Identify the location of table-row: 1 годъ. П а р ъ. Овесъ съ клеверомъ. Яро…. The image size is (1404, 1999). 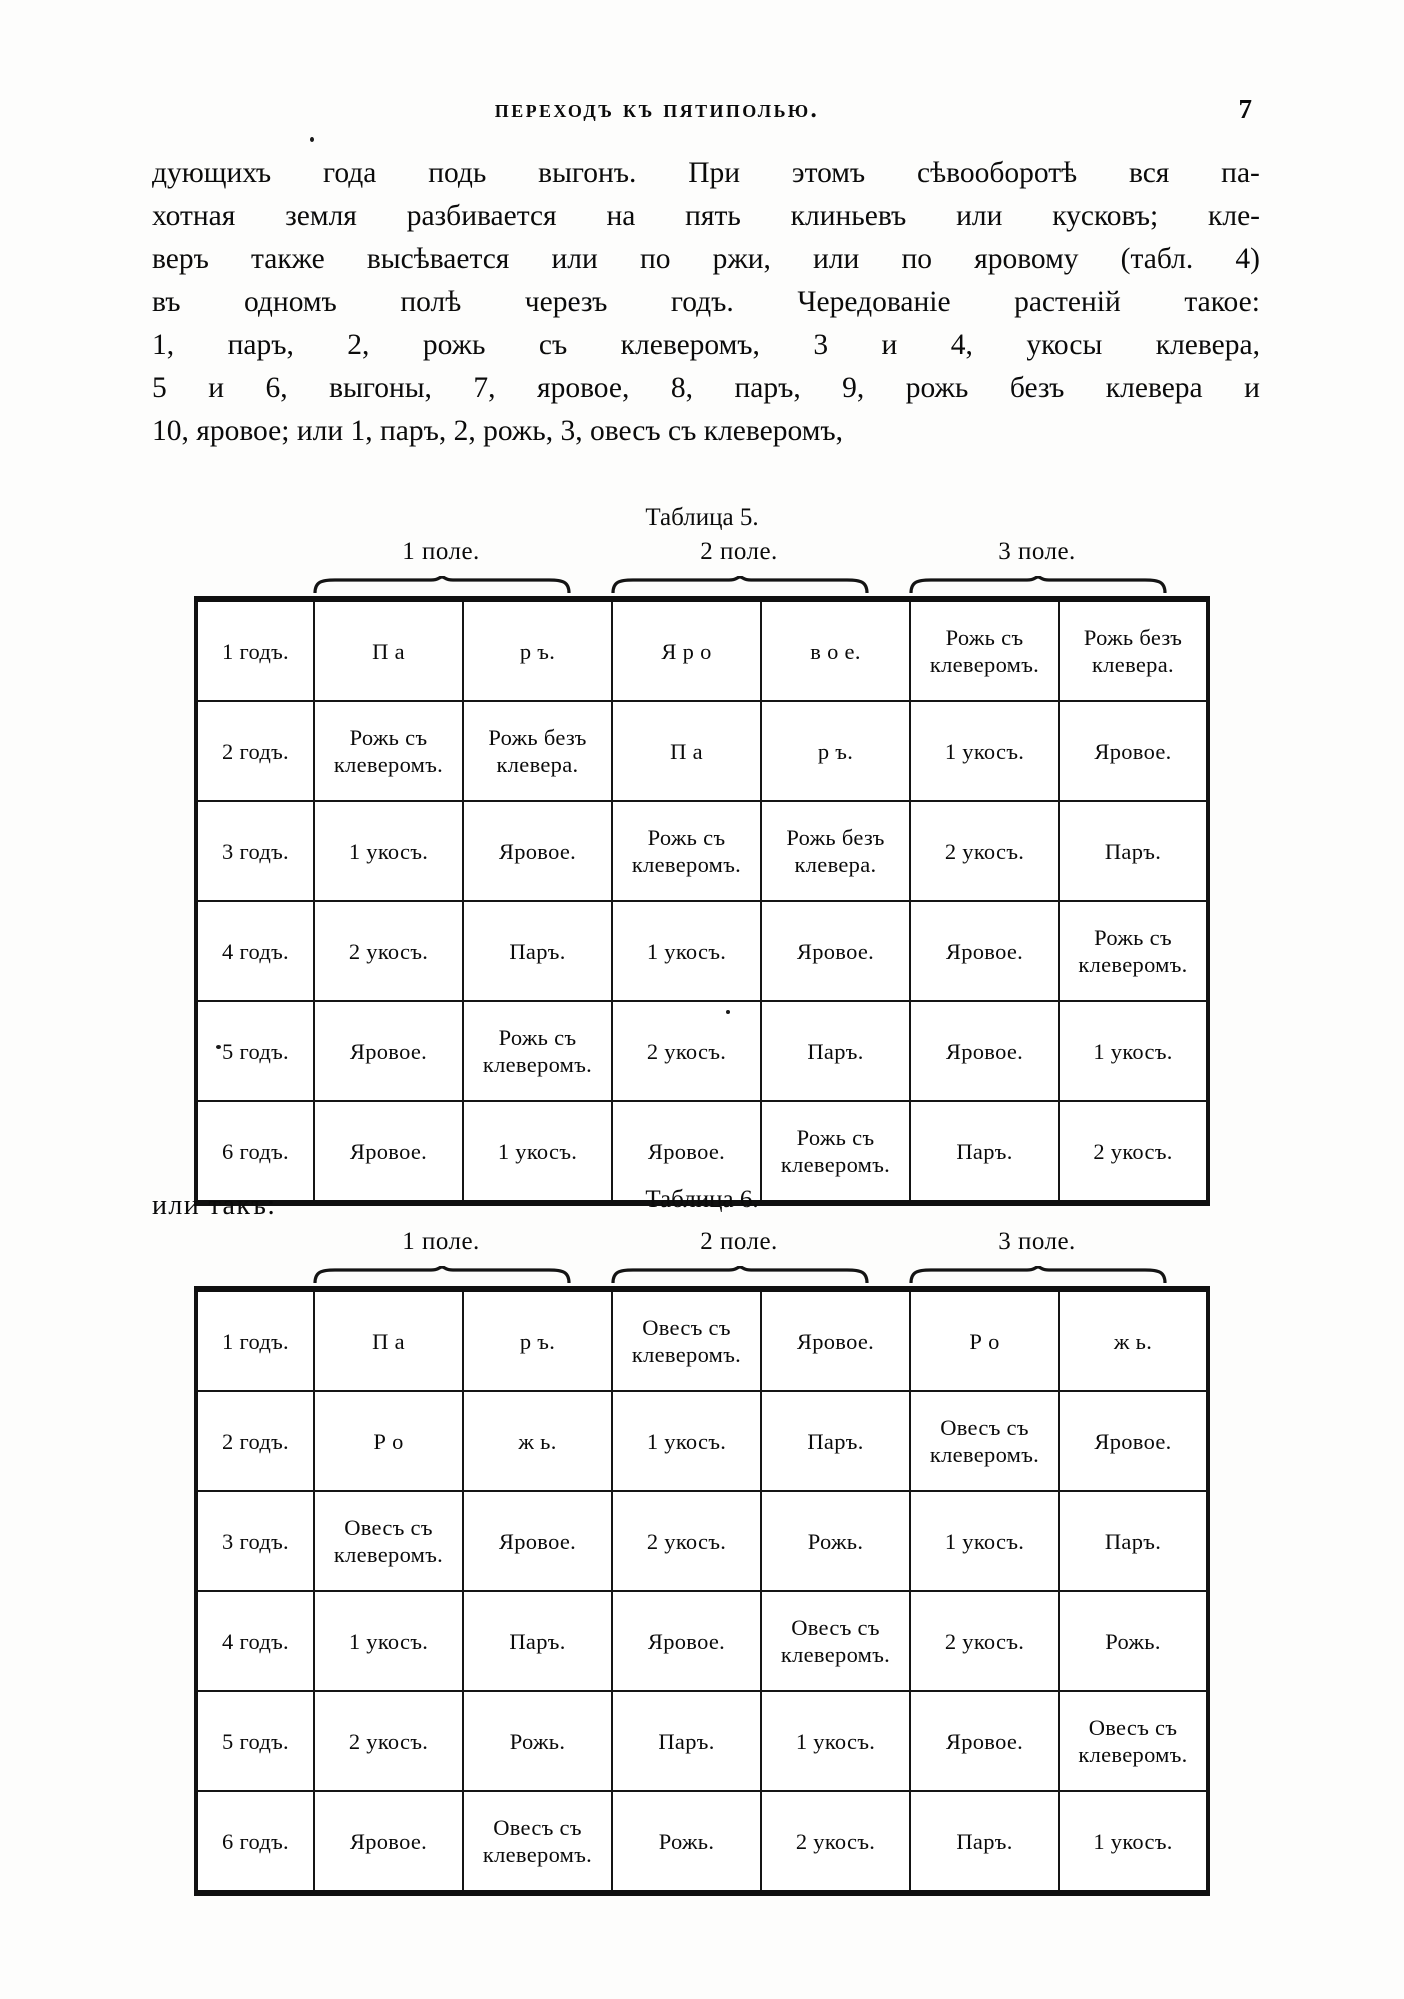
(702, 1339).